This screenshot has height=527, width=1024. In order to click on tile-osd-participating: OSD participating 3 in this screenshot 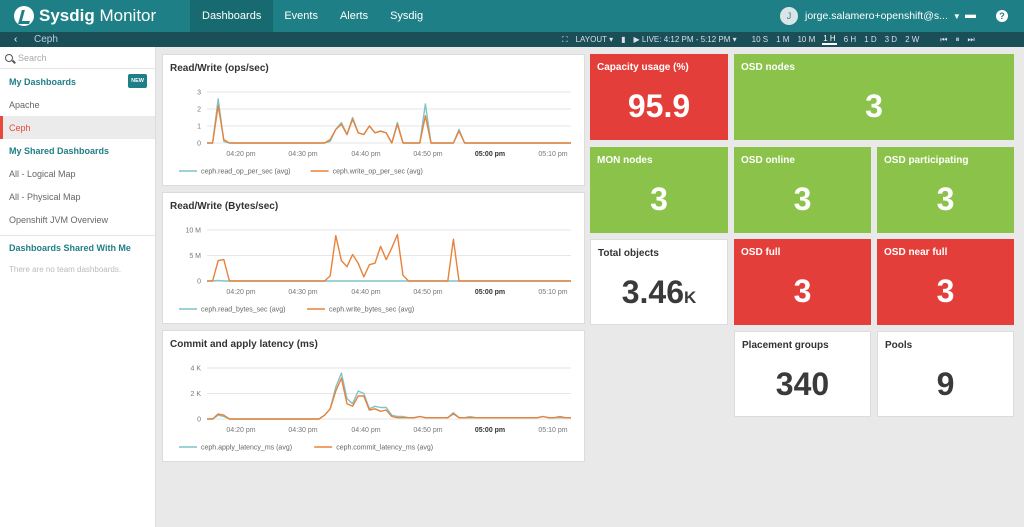, I will do `click(945, 190)`.